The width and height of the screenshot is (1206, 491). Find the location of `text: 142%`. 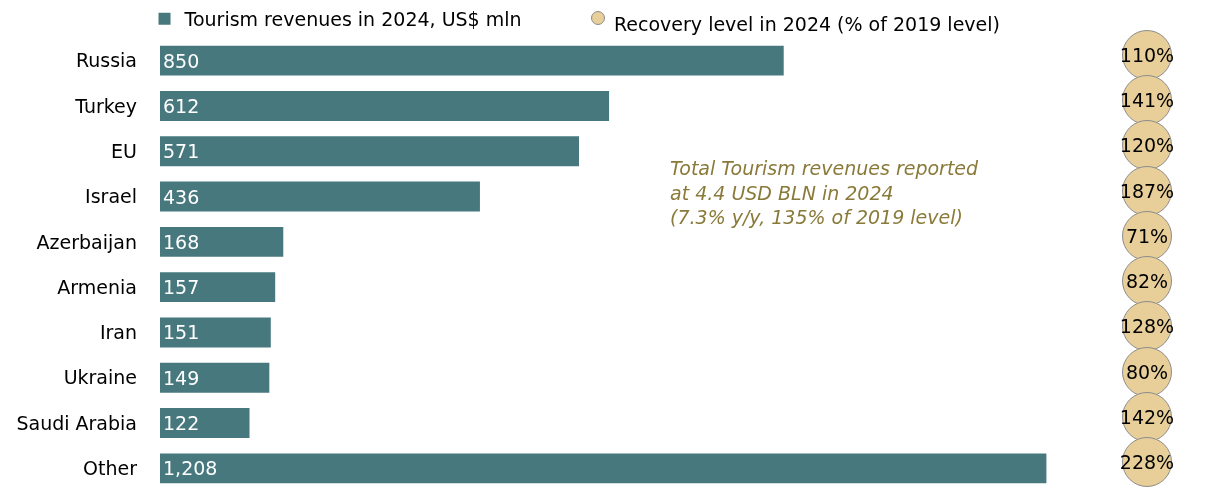

text: 142% is located at coordinates (1147, 417).